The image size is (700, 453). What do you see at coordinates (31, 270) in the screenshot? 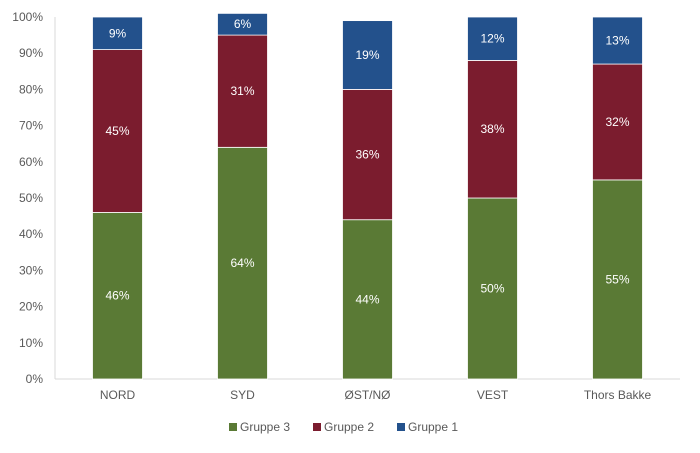
I see `y-tick-label: 30%` at bounding box center [31, 270].